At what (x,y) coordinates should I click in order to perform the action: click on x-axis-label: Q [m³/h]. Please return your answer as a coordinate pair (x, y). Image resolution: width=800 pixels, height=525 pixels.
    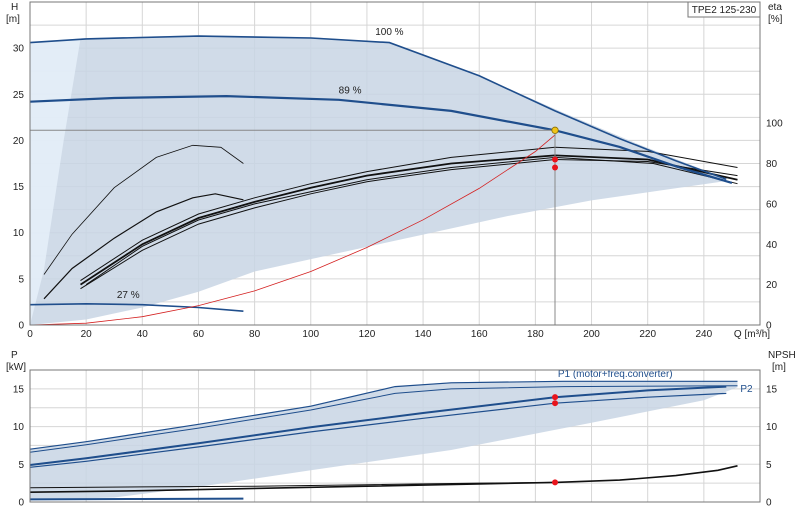
    Looking at the image, I should click on (752, 334).